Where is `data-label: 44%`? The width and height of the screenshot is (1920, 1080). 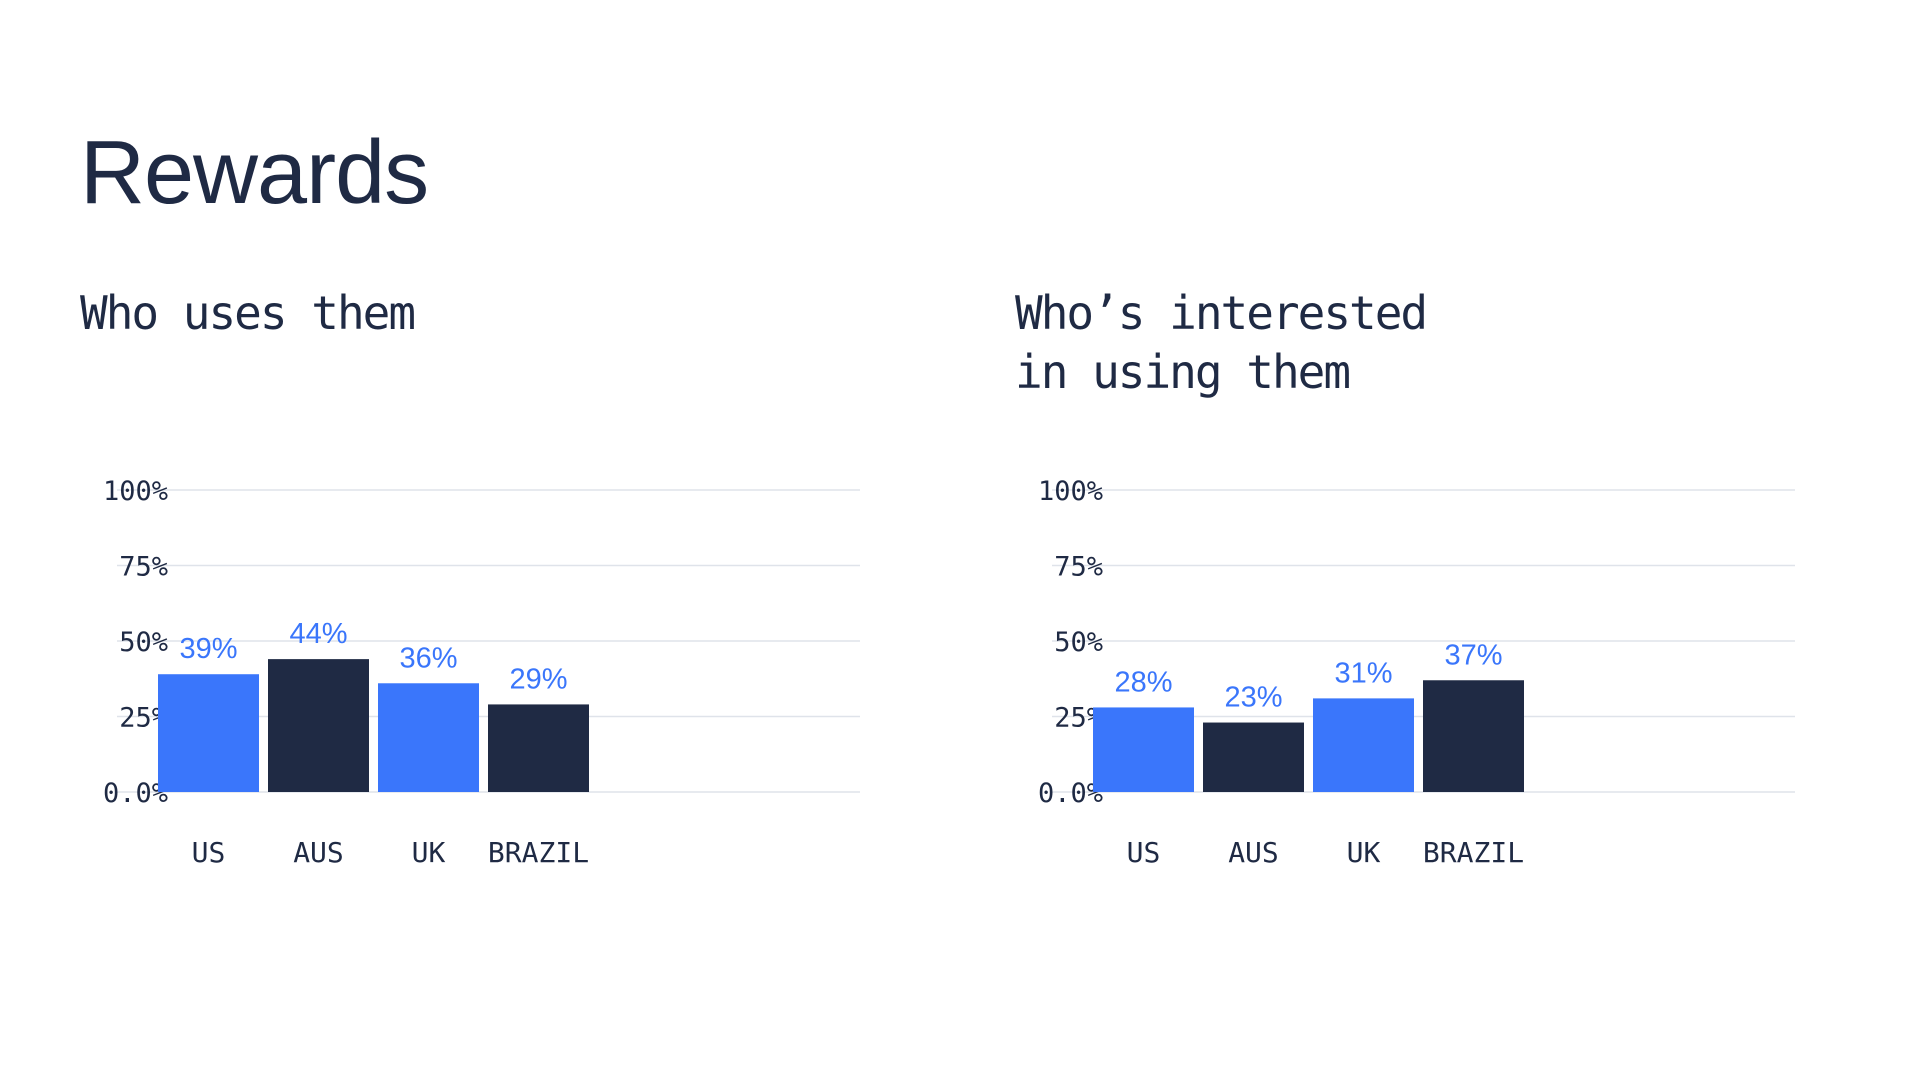
data-label: 44% is located at coordinates (318, 634).